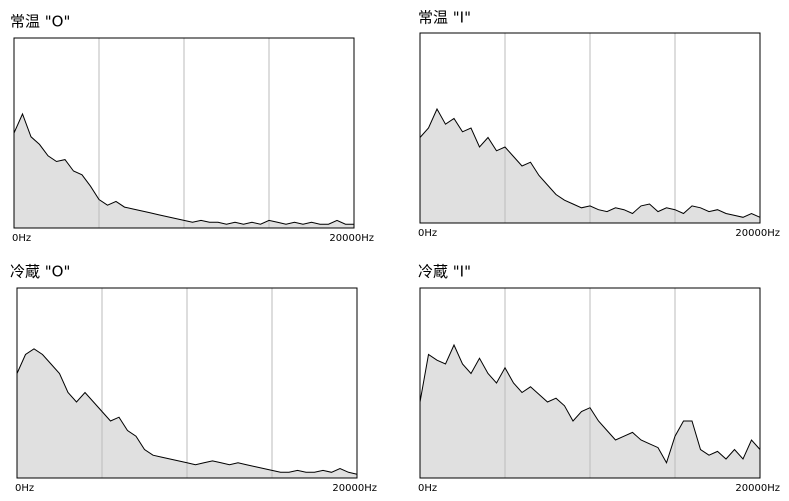 The image size is (789, 501). What do you see at coordinates (40, 272) in the screenshot?
I see `chart-title: 冷蔵 "O"` at bounding box center [40, 272].